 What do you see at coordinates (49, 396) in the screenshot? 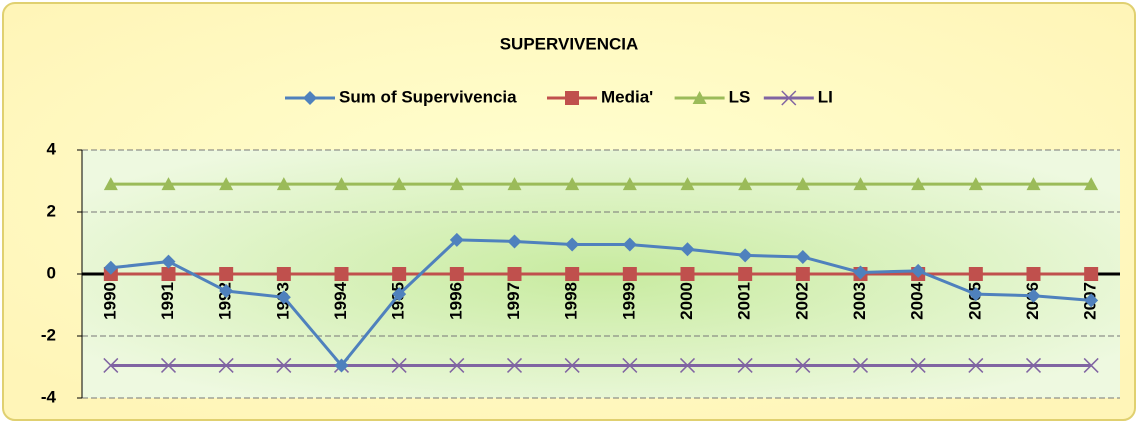
I see `y-tick-label: -4` at bounding box center [49, 396].